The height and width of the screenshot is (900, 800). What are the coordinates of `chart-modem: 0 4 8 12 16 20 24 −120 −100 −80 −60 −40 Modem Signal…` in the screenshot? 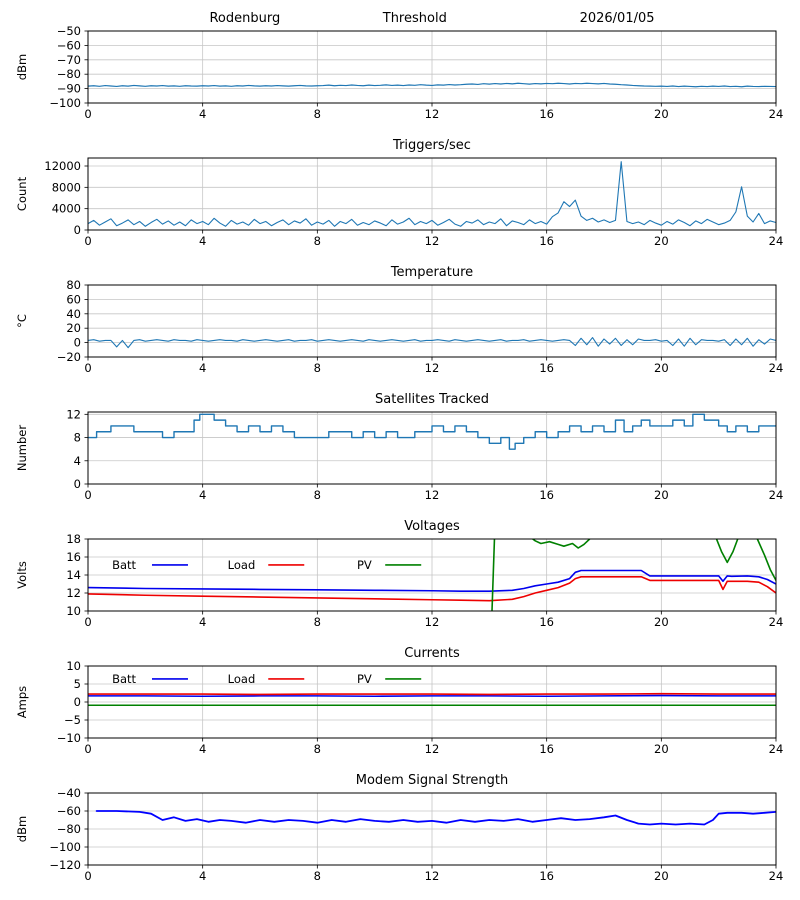 It's located at (399, 828).